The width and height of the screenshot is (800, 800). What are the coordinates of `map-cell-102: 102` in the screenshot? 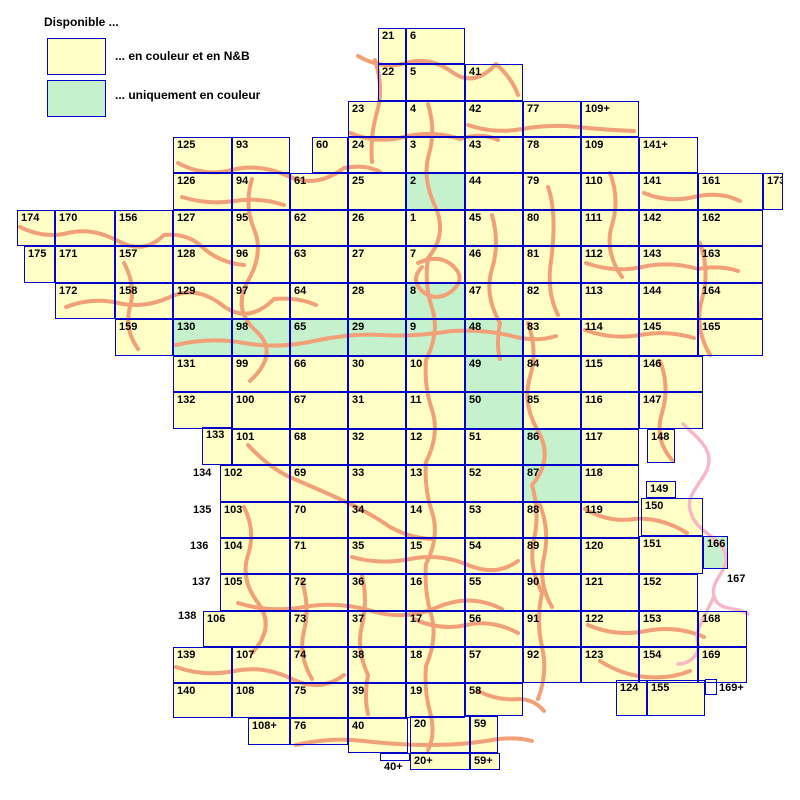 It's located at (255, 483).